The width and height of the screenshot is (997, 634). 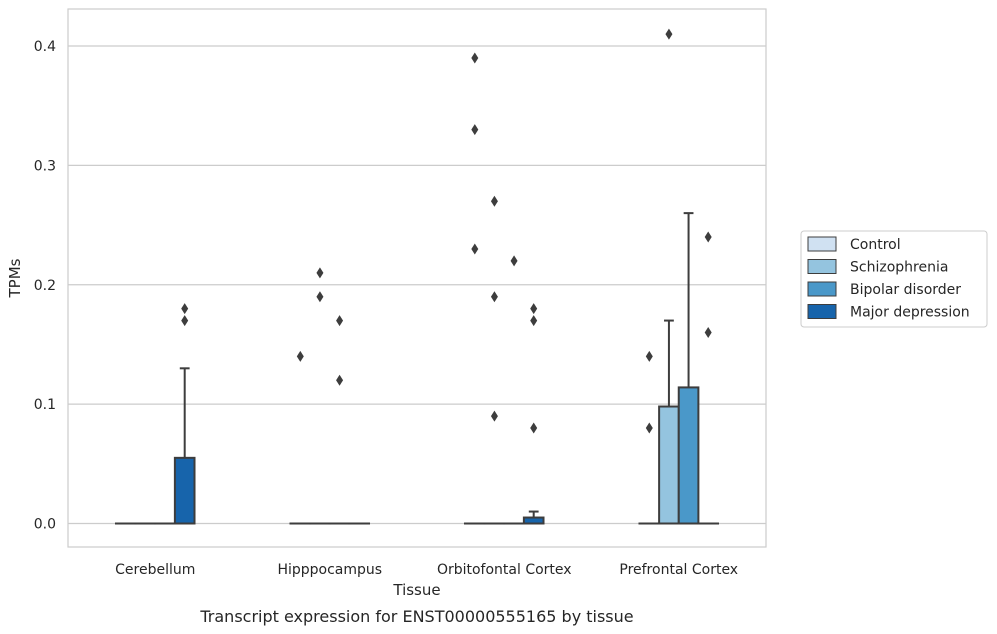 I want to click on legend-frame, so click(x=894, y=279).